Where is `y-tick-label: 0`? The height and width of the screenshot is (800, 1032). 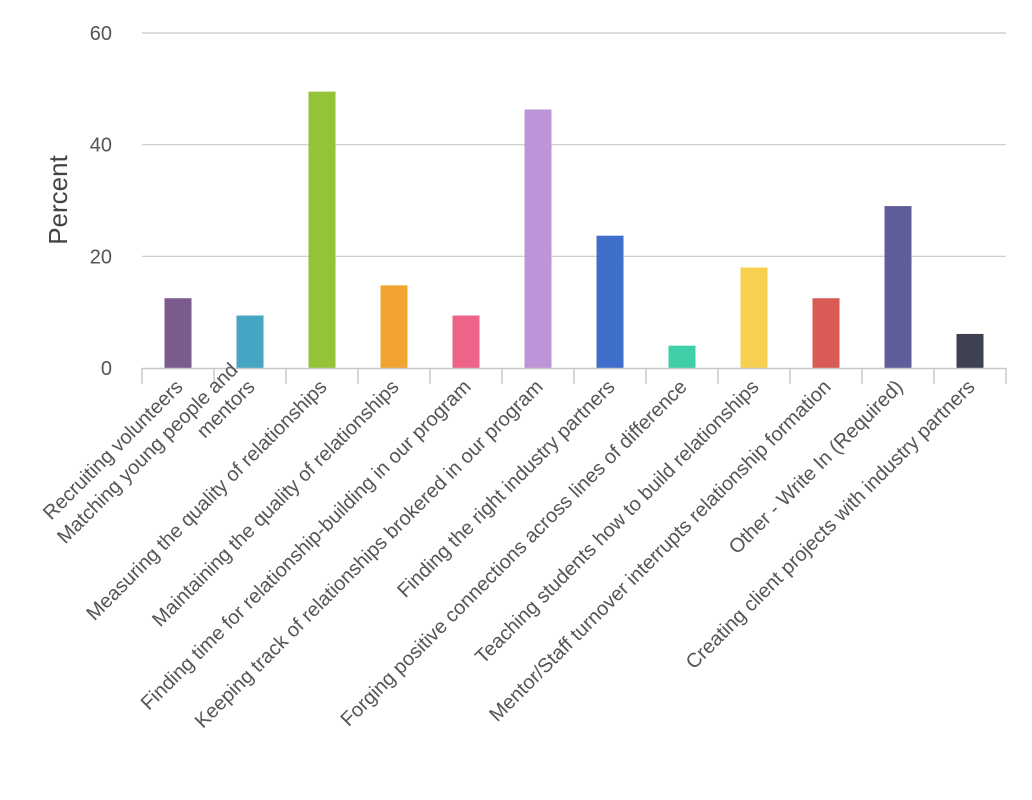
y-tick-label: 0 is located at coordinates (106, 369).